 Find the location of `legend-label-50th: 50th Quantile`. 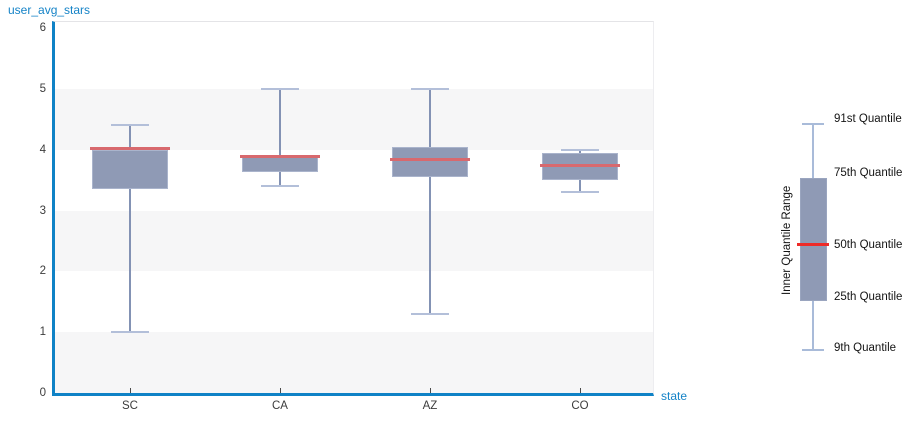

legend-label-50th: 50th Quantile is located at coordinates (868, 245).